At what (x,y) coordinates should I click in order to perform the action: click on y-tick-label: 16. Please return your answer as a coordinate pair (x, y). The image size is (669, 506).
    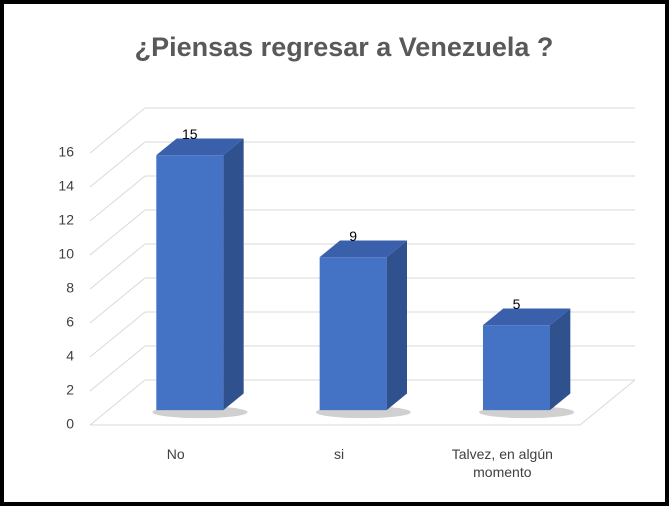
    Looking at the image, I should click on (66, 152).